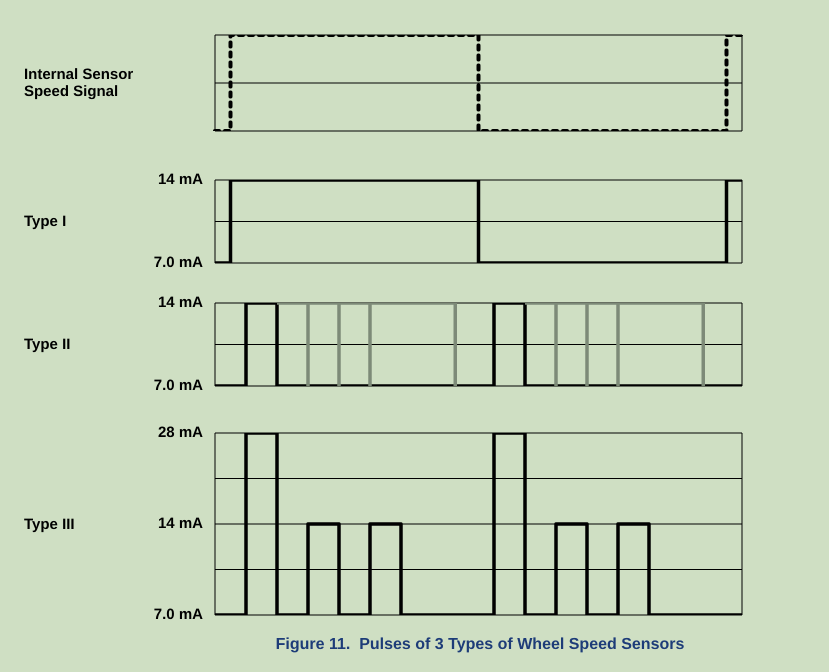 This screenshot has height=672, width=829. What do you see at coordinates (49, 524) in the screenshot?
I see `y-axis-title: Type III` at bounding box center [49, 524].